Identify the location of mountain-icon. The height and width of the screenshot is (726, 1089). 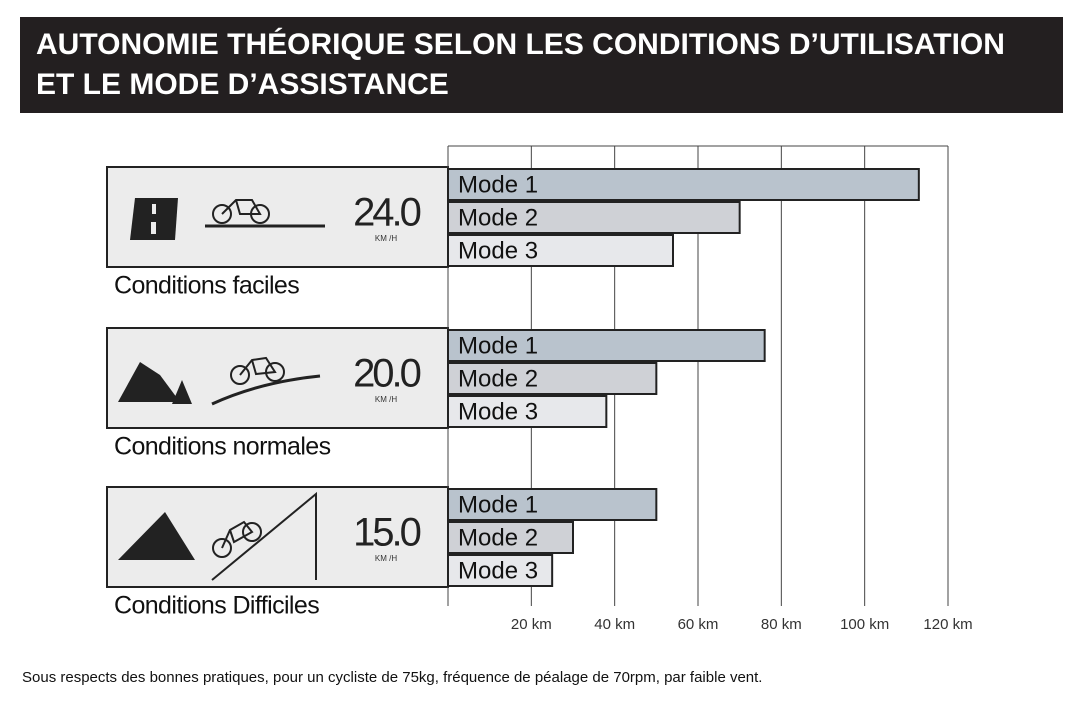
(156, 536).